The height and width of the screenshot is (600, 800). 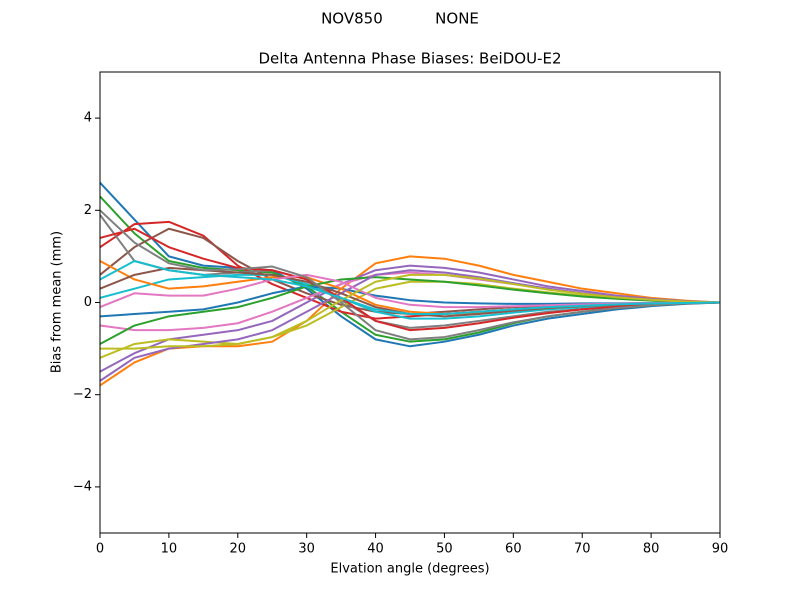 I want to click on y-tick-label: 4, so click(x=88, y=118).